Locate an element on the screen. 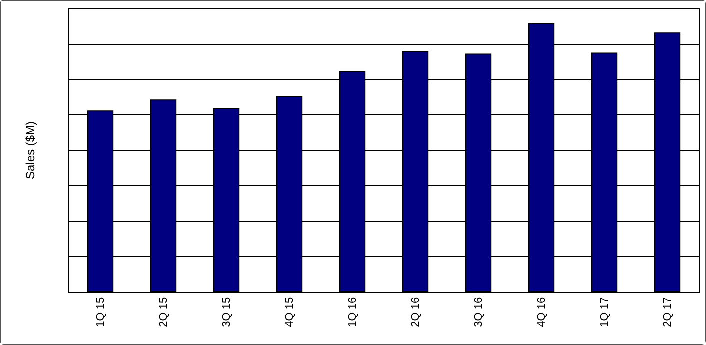 This screenshot has width=706, height=345. x-tick-label: 1Q 17 is located at coordinates (605, 312).